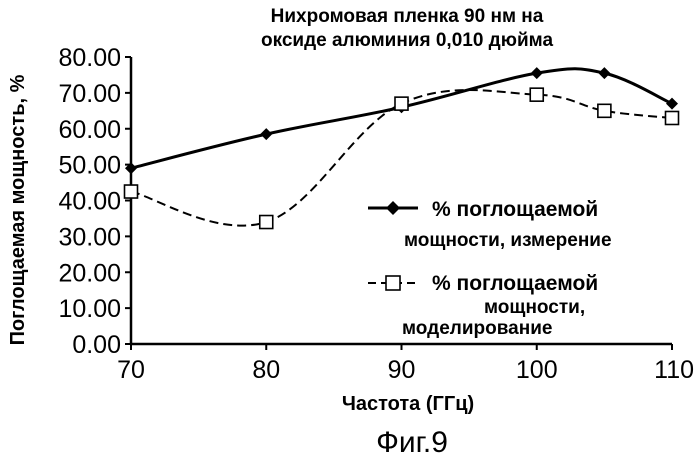 The width and height of the screenshot is (699, 463). Describe the element at coordinates (483, 305) in the screenshot. I see `legend-item-simulation: % поглощаемой мощности, моделирование` at that location.